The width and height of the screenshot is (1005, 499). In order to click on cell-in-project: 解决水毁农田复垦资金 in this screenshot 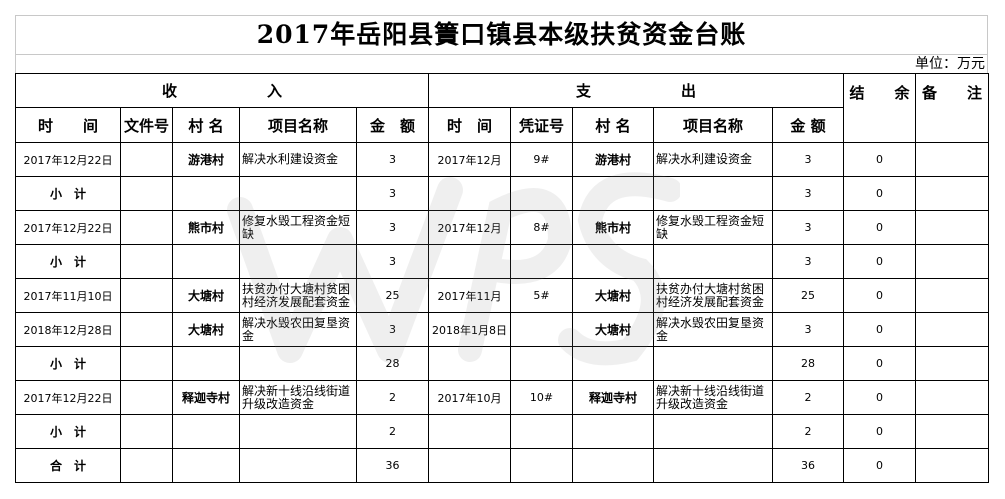, I will do `click(298, 329)`.